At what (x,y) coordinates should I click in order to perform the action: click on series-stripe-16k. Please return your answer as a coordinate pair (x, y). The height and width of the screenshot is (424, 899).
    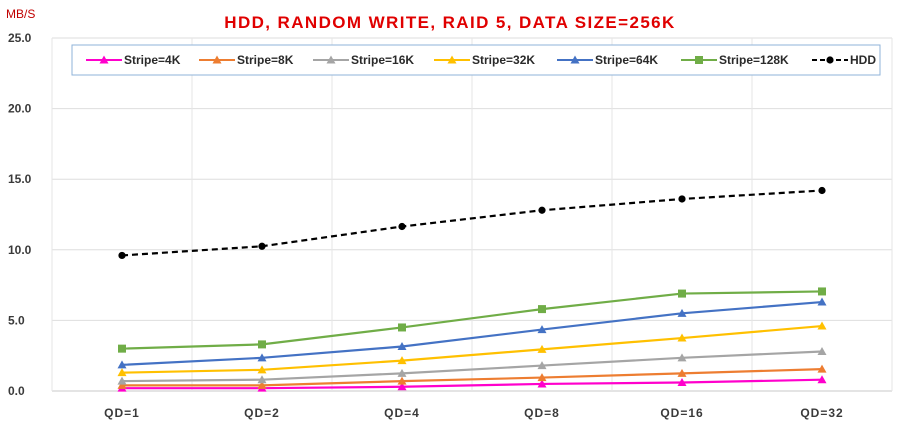
    Looking at the image, I should click on (472, 365).